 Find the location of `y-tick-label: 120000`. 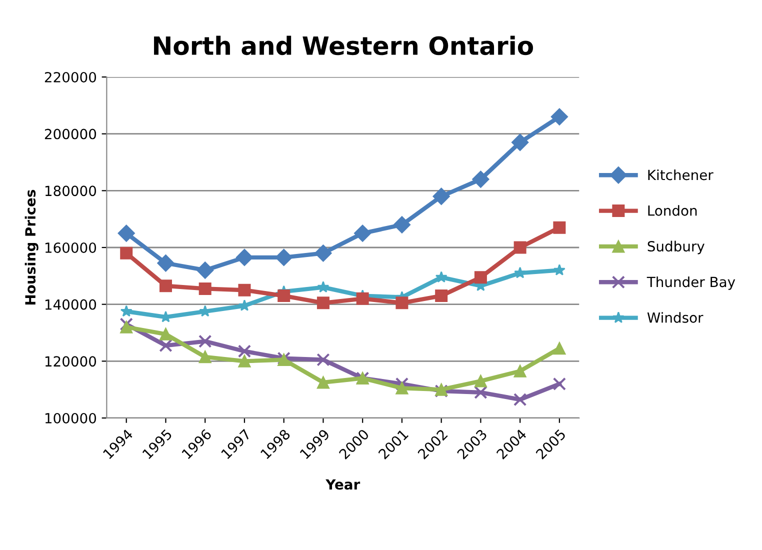

y-tick-label: 120000 is located at coordinates (70, 361).